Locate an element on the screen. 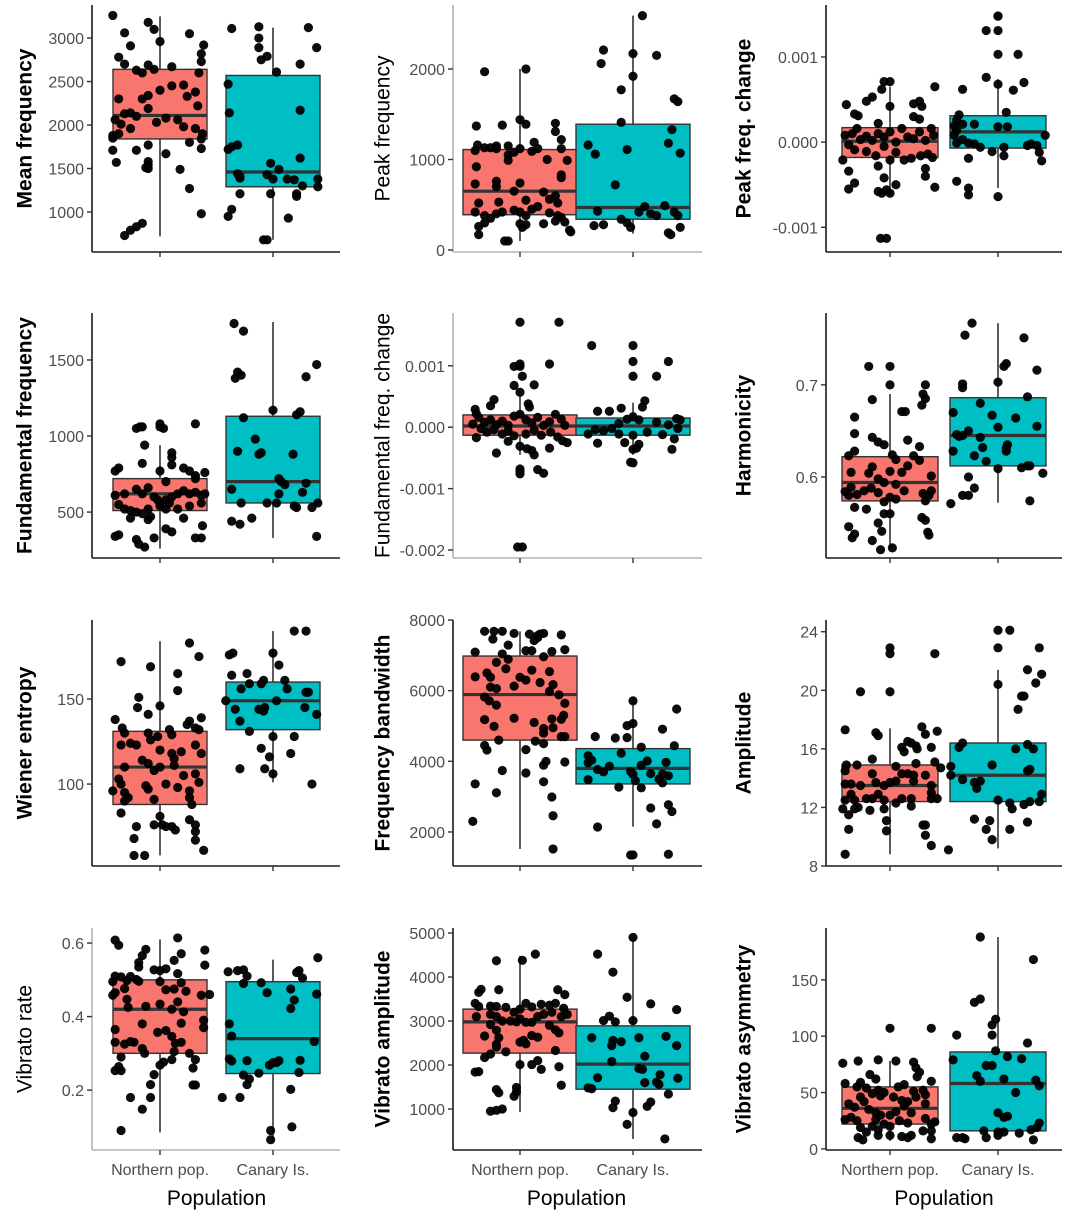 The image size is (1067, 1220). x-category-label: Northern pop. is located at coordinates (520, 1170).